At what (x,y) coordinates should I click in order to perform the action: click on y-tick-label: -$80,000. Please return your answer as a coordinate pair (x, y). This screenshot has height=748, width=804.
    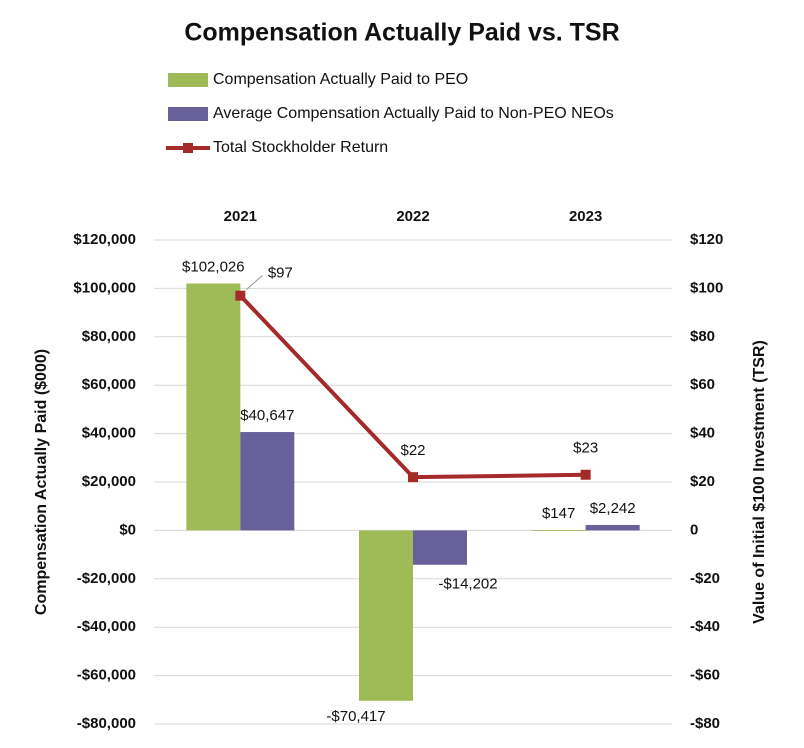
    Looking at the image, I should click on (106, 723).